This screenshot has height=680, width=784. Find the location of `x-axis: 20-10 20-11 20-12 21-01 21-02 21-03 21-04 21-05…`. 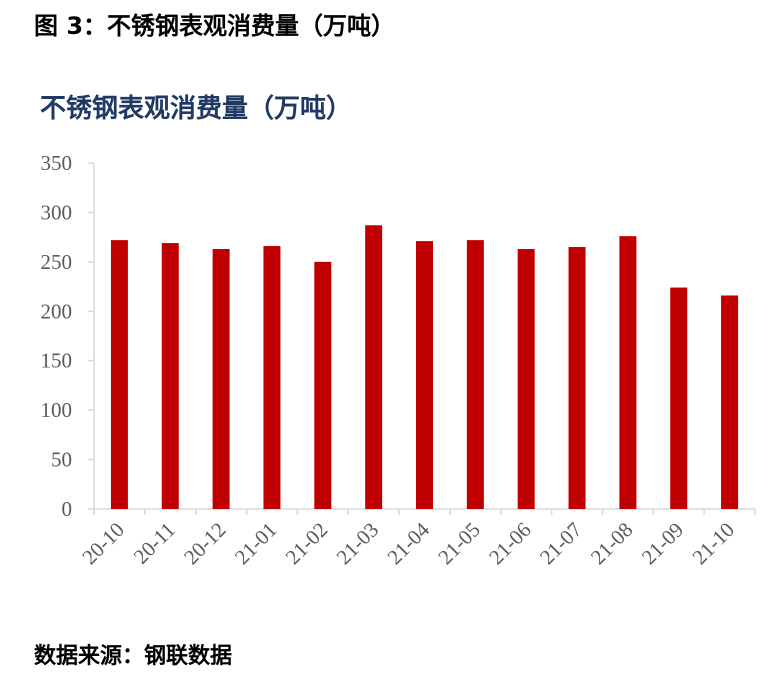

x-axis: 20-10 20-11 20-12 21-01 21-02 21-03 21-04 21-05… is located at coordinates (416, 539).